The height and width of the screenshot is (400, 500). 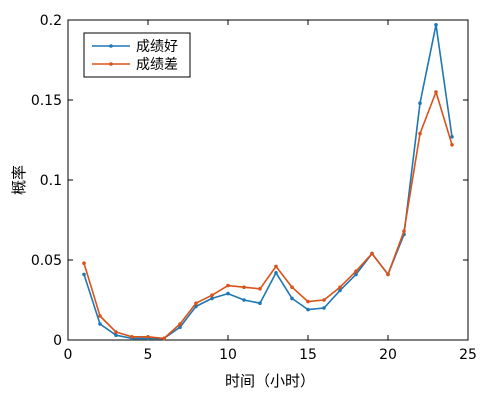 I want to click on y-tick-label: 0.15, so click(x=46, y=101).